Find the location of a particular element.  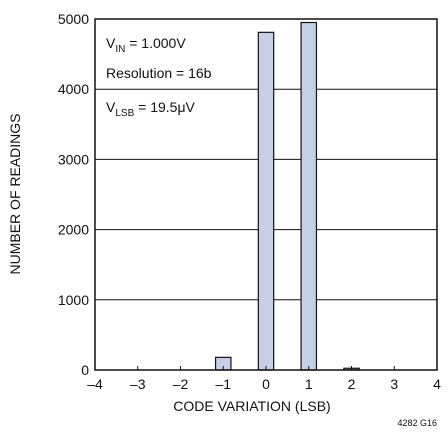

x-axis-title: CODE VARIATION (LSB) is located at coordinates (251, 406).